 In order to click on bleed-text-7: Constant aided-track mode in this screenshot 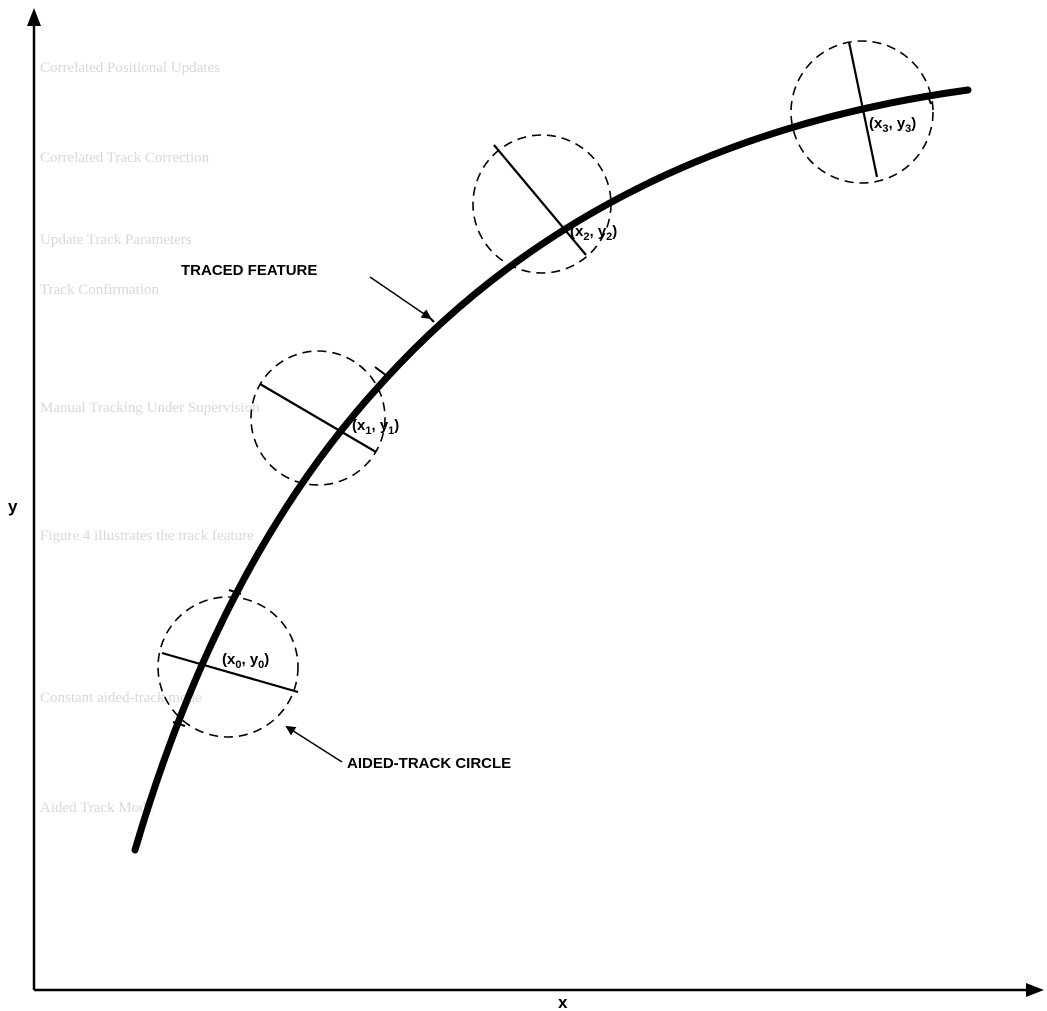, I will do `click(121, 698)`.